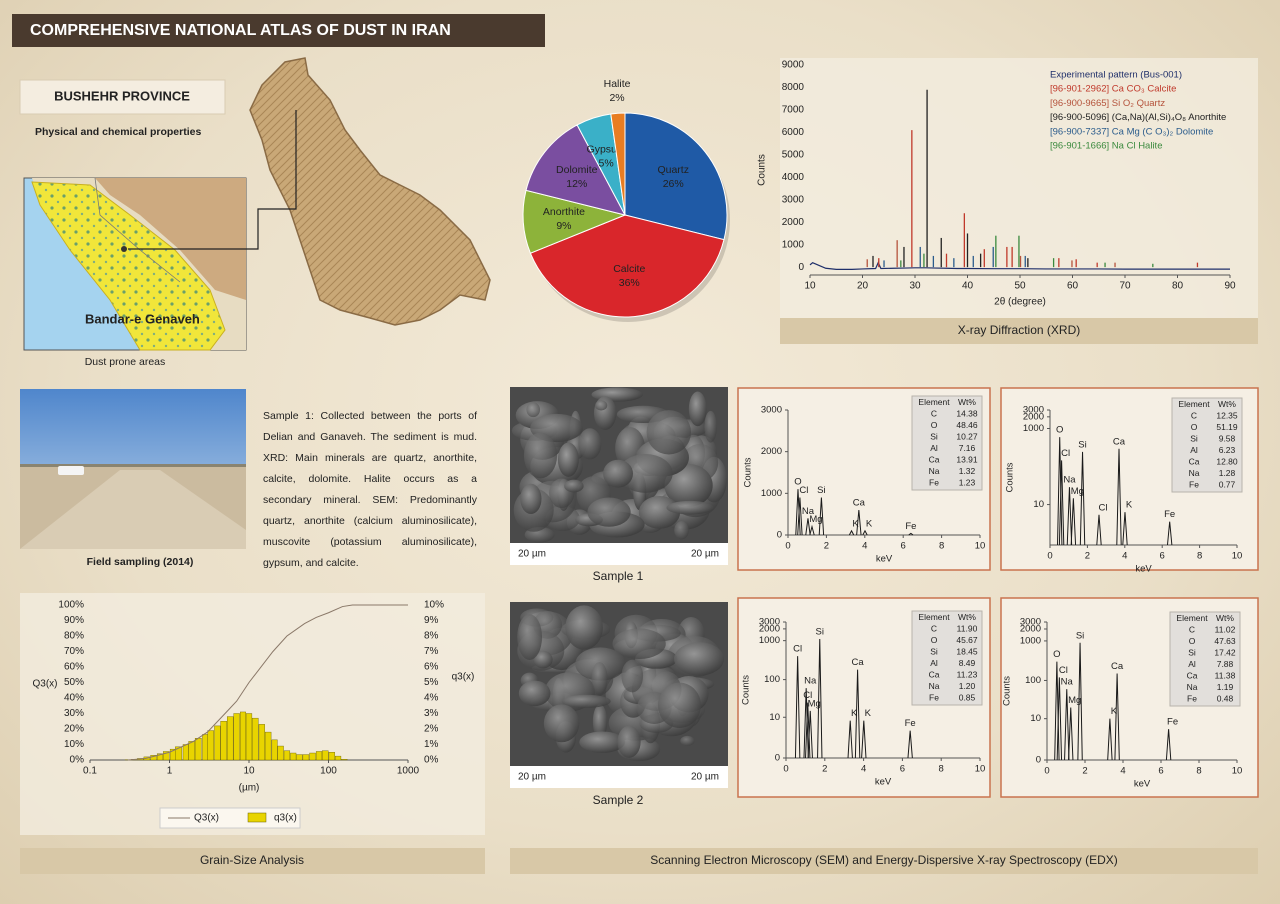 Image resolution: width=1280 pixels, height=904 pixels. Describe the element at coordinates (1227, 427) in the screenshot. I see `table-cell: 51.19` at that location.